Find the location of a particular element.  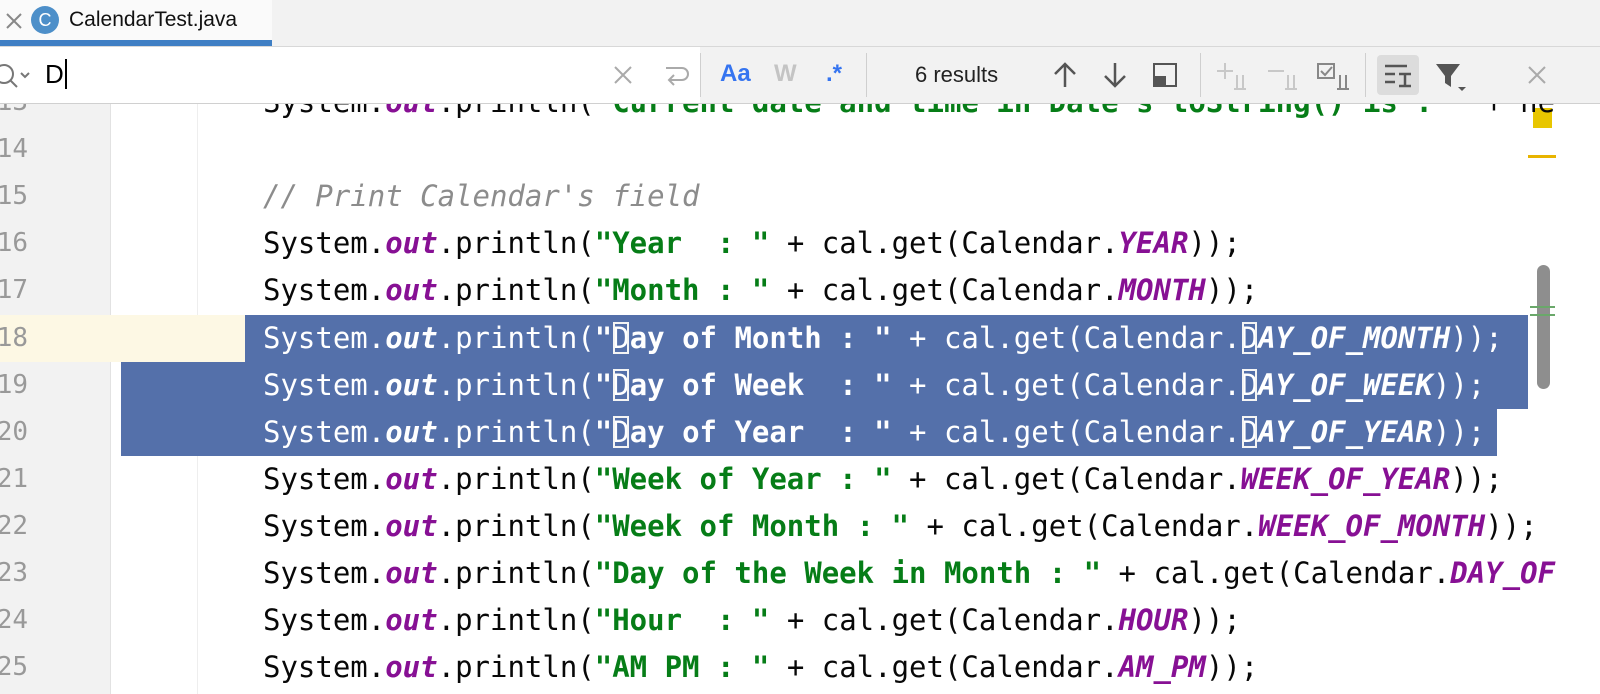

line-number: 18 is located at coordinates (14, 337).